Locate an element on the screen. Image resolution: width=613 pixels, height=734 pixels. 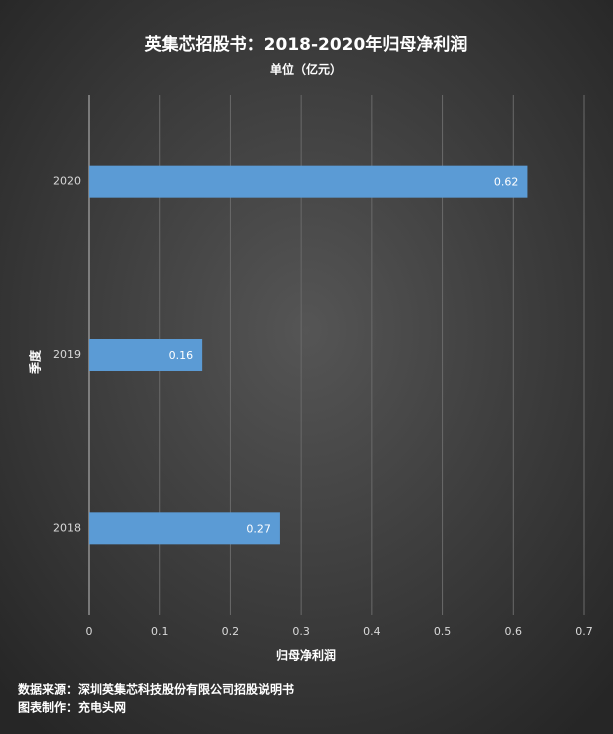
x-tick-label: 0.1 is located at coordinates (160, 631).